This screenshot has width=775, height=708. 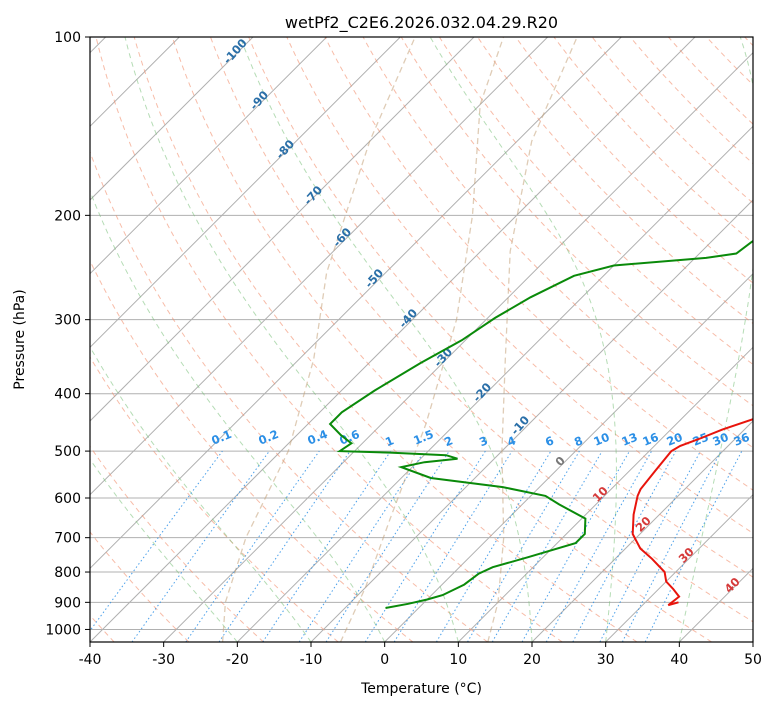 I want to click on x-tick-label: 30, so click(x=606, y=660).